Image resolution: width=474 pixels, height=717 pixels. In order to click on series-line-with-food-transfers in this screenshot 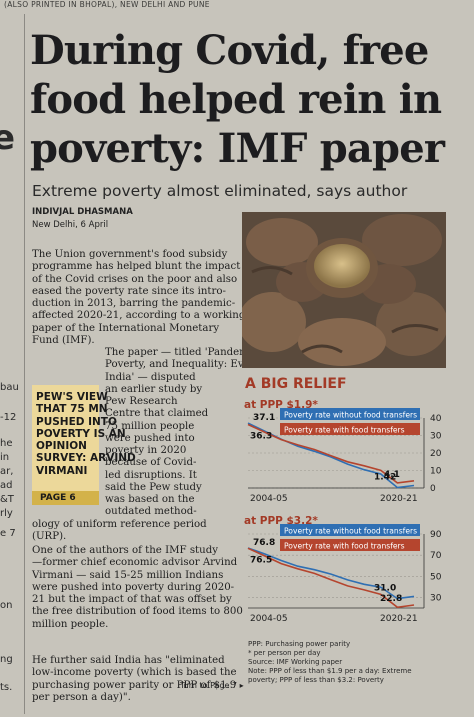, I will do `click(331, 578)`.